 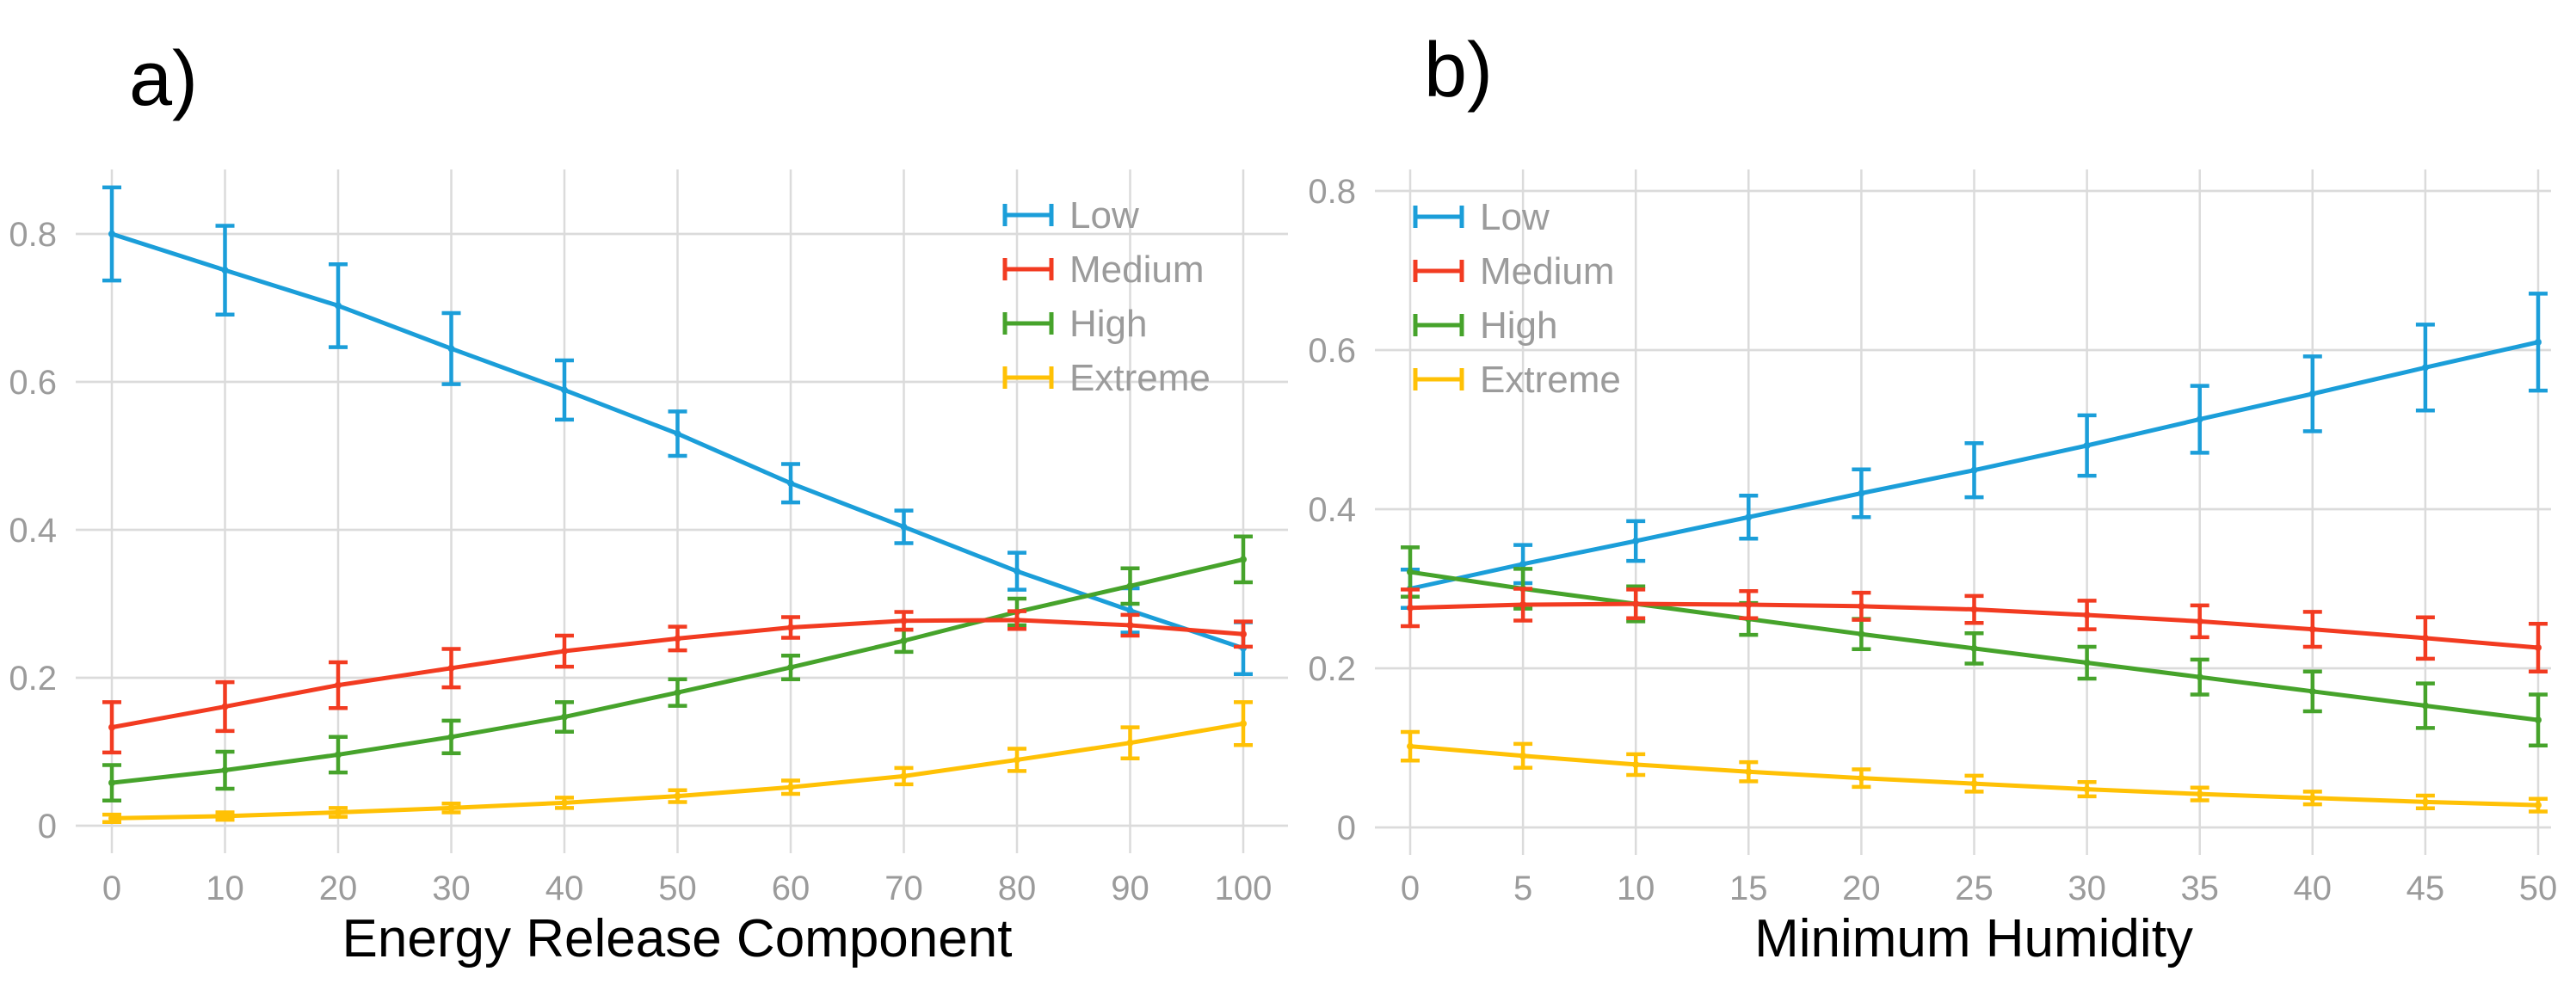 I want to click on x-tick-label: 30, so click(x=2087, y=888).